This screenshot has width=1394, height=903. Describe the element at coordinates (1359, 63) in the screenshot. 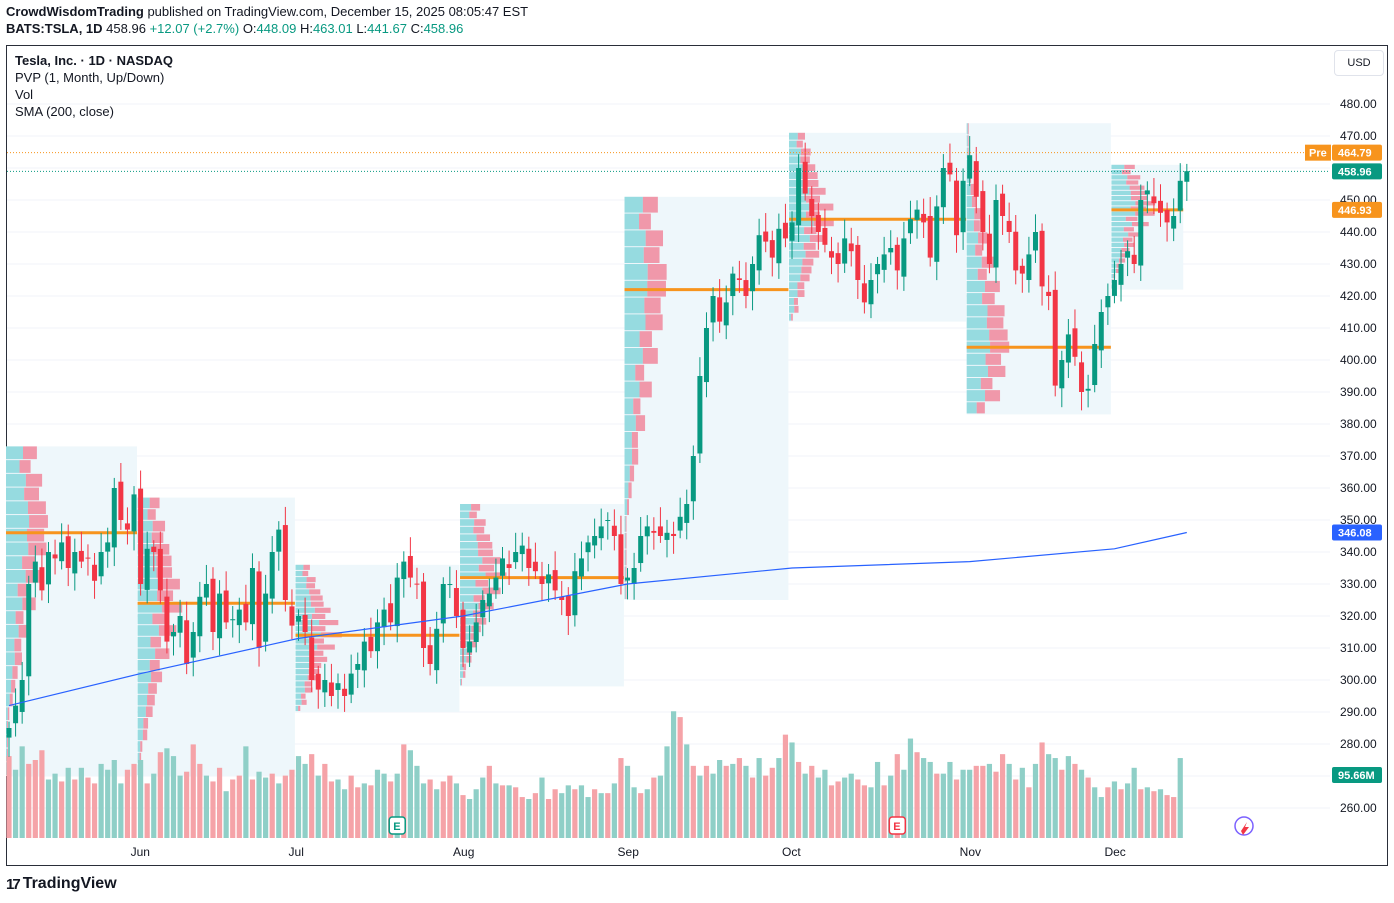

I see `currency-button: USD` at that location.